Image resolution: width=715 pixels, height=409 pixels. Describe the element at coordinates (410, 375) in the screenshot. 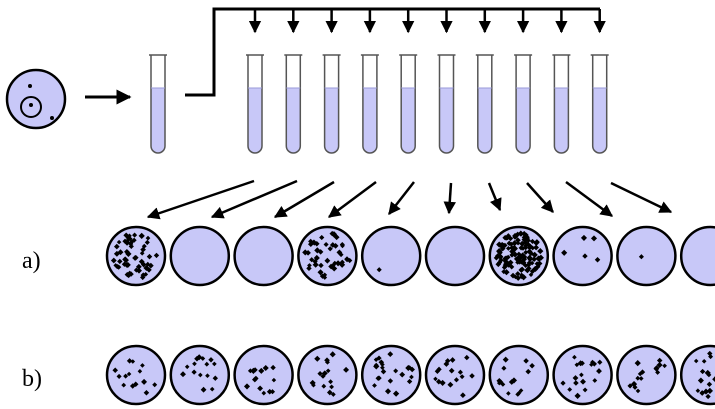

I see `plates-row-b` at that location.